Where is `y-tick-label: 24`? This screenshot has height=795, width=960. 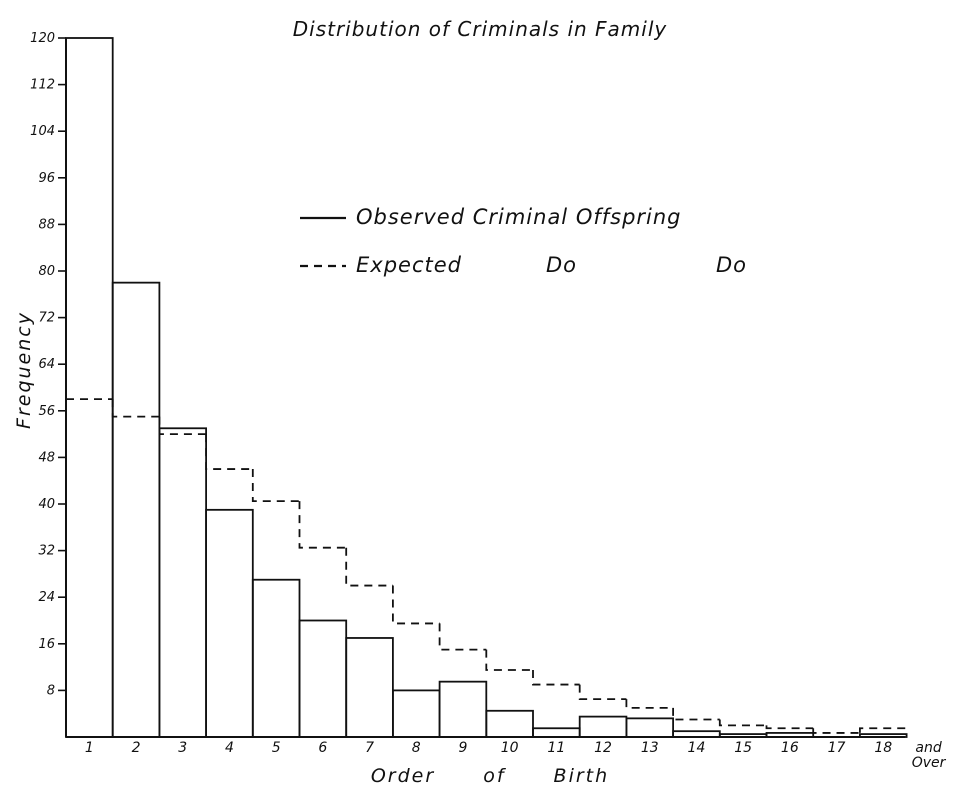 y-tick-label: 24 is located at coordinates (46, 597).